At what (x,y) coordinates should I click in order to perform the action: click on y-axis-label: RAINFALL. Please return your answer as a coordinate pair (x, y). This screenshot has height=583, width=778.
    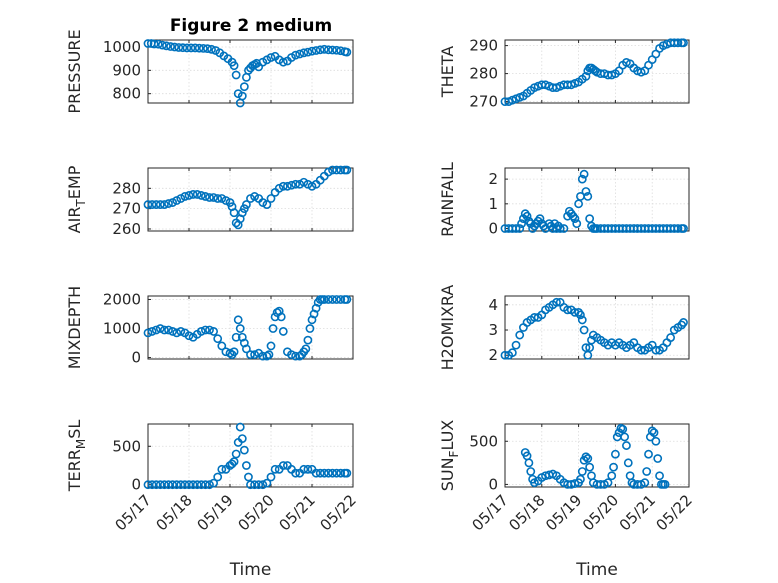
    Looking at the image, I should click on (447, 199).